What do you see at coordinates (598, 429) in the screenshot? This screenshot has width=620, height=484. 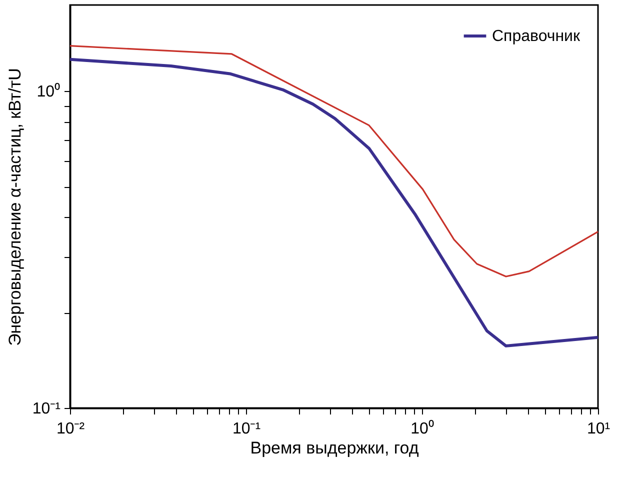 I see `x-tick-label: 10¹` at bounding box center [598, 429].